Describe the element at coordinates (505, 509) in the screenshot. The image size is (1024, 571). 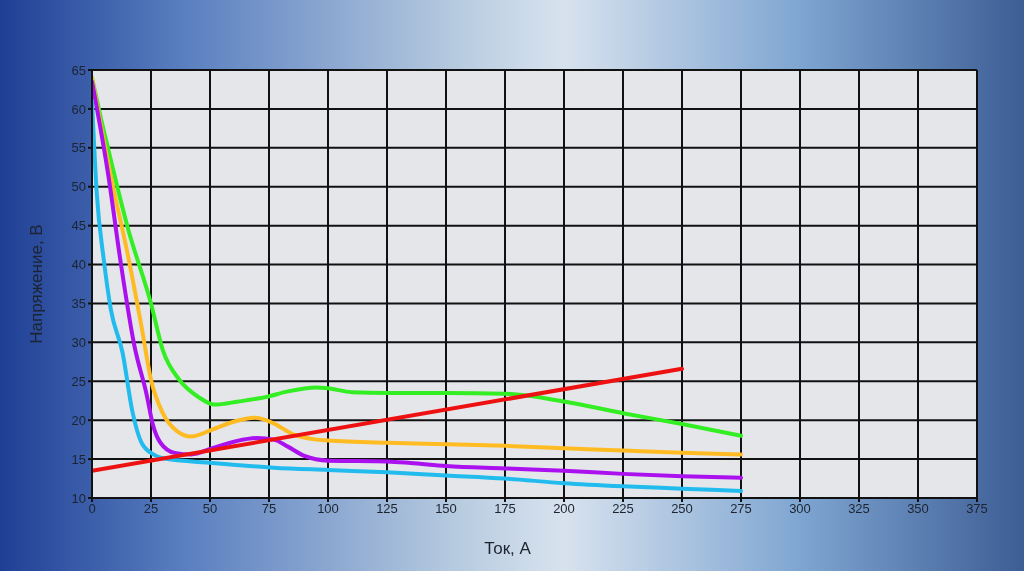
I see `x-tick-label: 175` at that location.